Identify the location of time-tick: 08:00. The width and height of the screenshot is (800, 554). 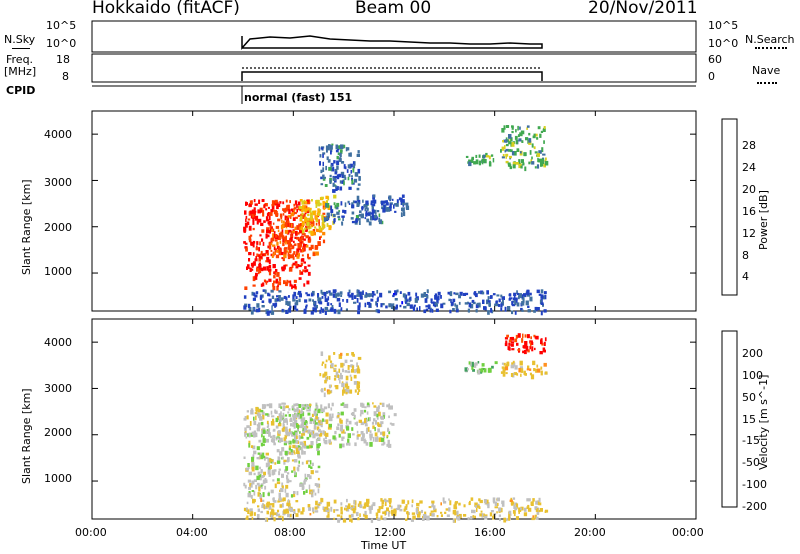
(290, 532).